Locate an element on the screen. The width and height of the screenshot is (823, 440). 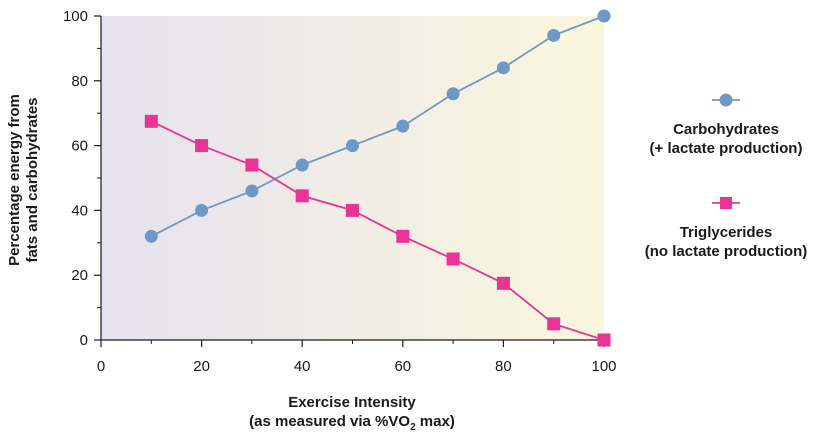
x-tick-label: 20 is located at coordinates (201, 366).